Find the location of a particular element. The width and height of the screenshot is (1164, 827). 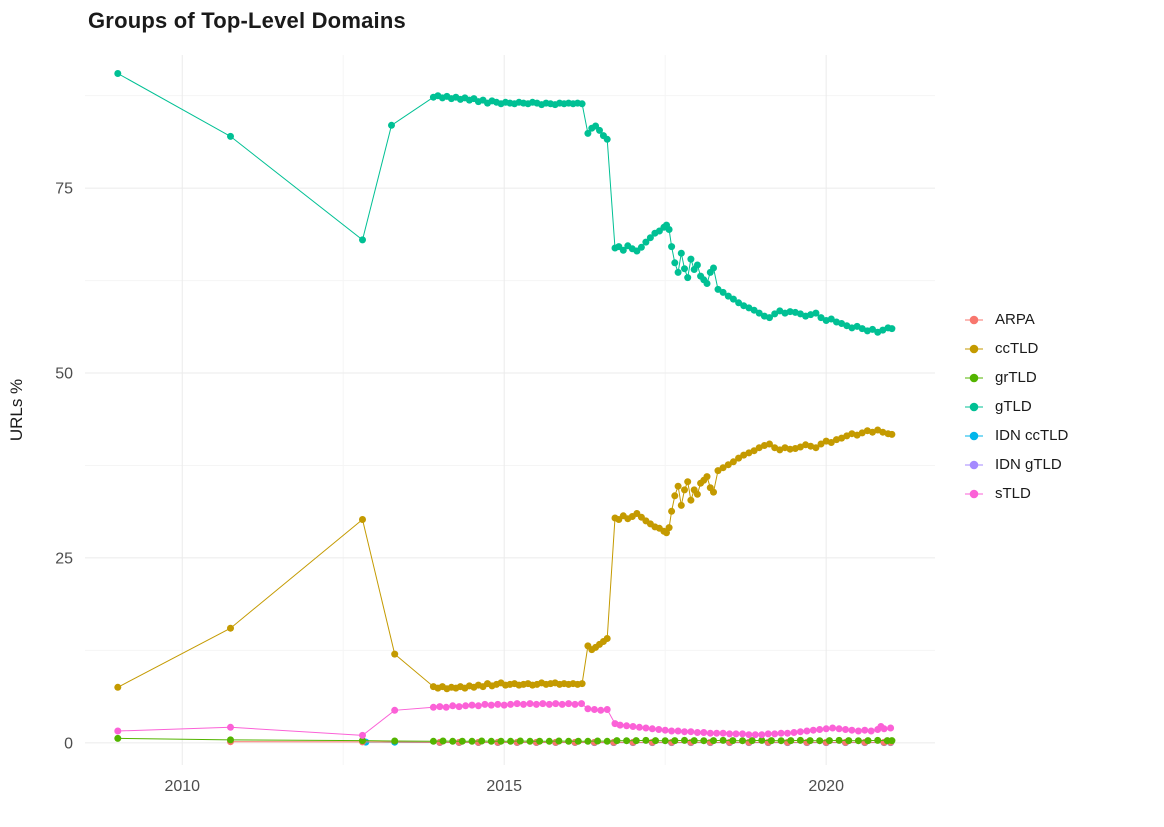

y-axis-title: URLs % is located at coordinates (16, 410).